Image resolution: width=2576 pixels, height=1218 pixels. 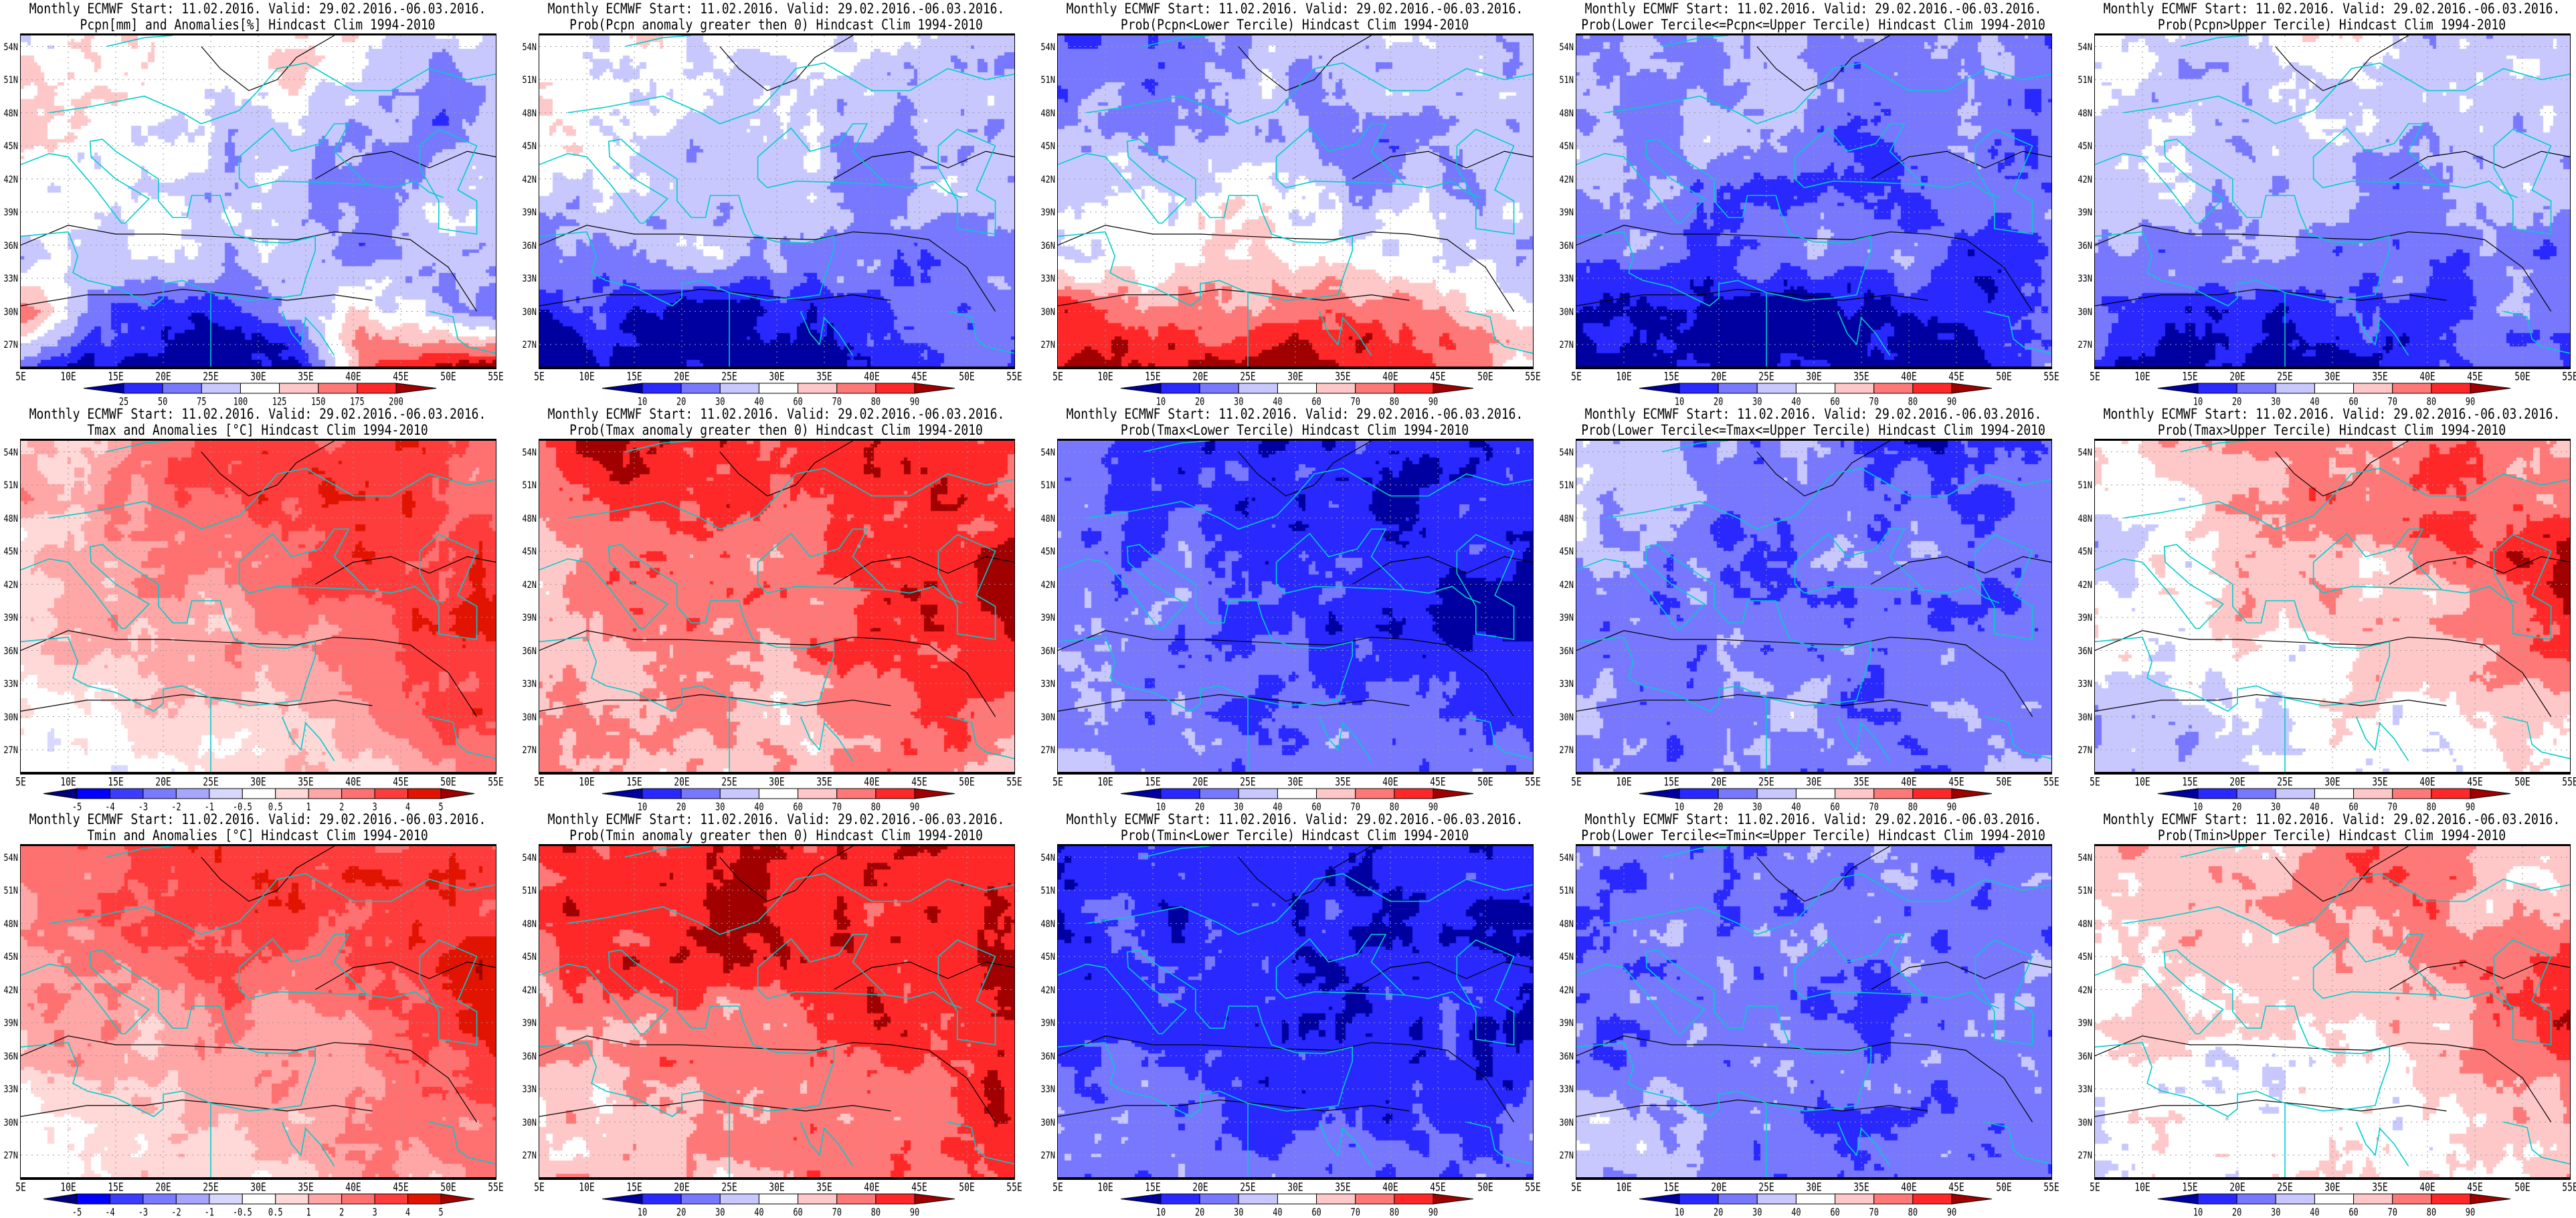 What do you see at coordinates (529, 112) in the screenshot?
I see `lat-tick-label: 48N` at bounding box center [529, 112].